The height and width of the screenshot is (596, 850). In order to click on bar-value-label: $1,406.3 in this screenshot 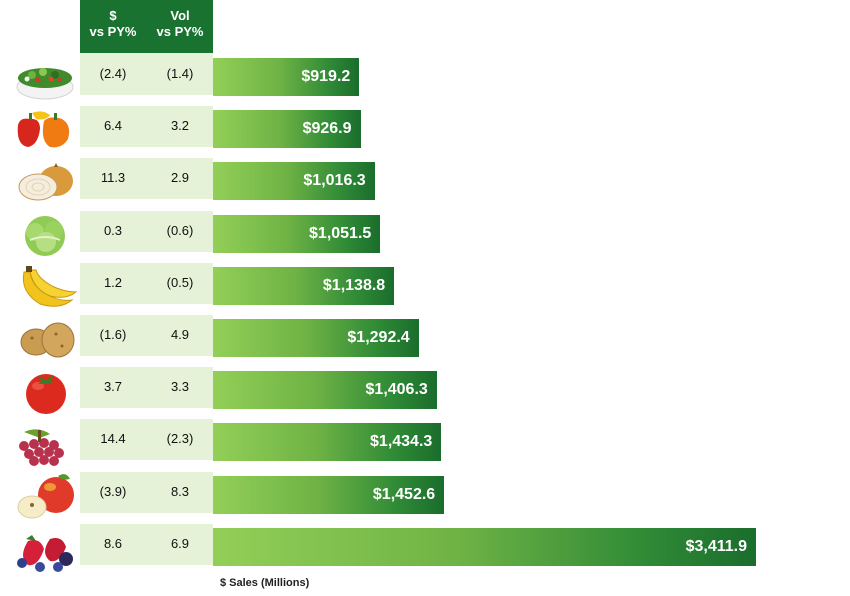, I will do `click(396, 390)`.